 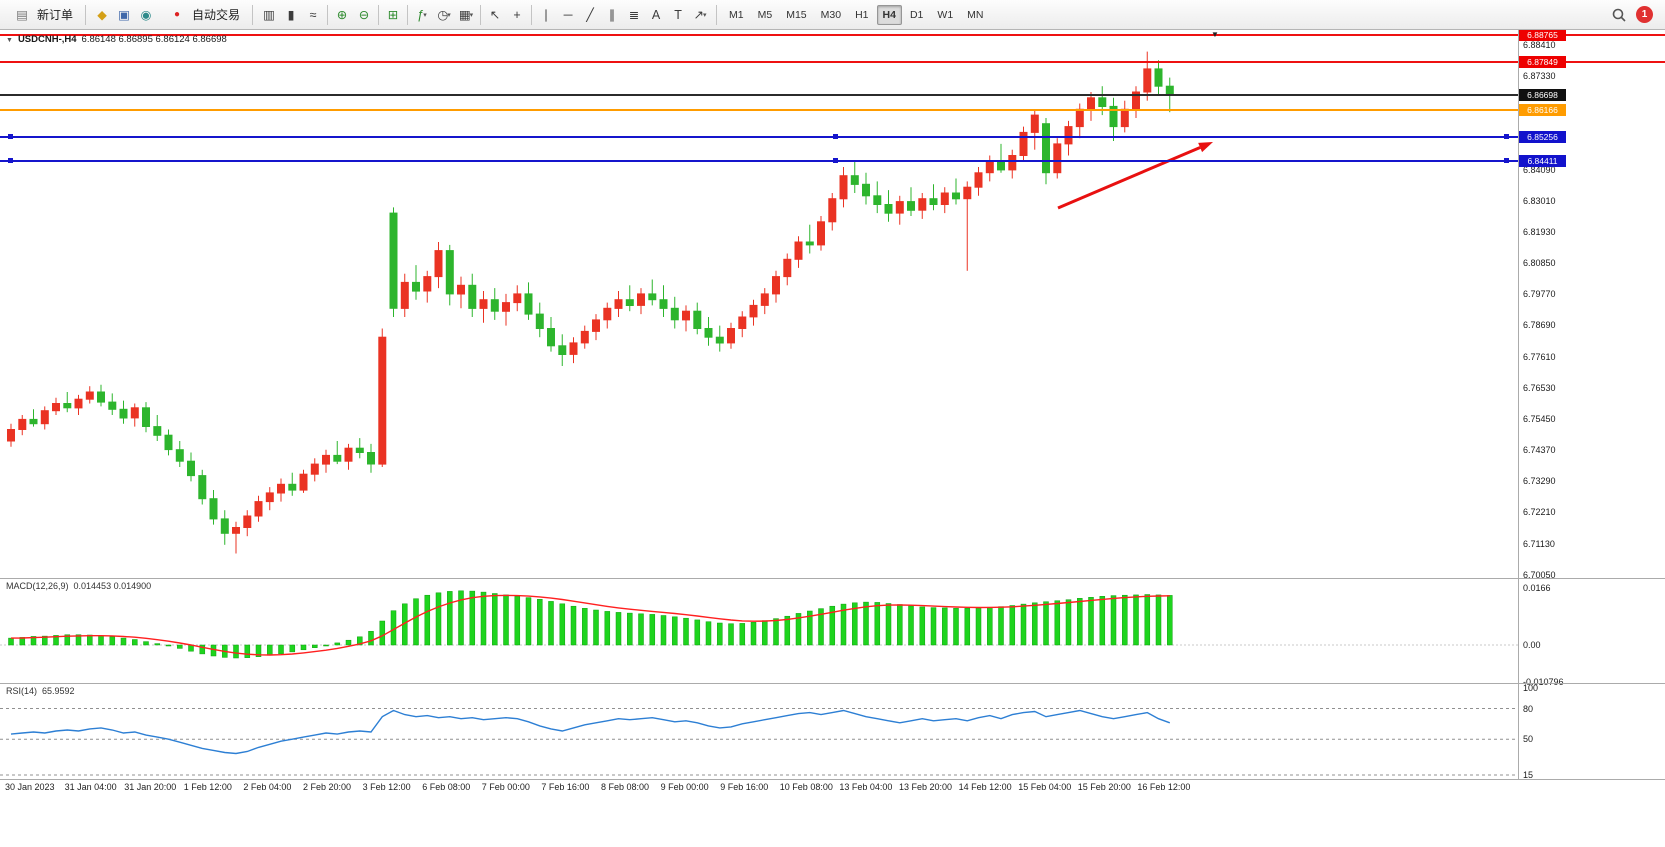 What do you see at coordinates (269, 15) in the screenshot?
I see `bar-chart-icon: ▥` at bounding box center [269, 15].